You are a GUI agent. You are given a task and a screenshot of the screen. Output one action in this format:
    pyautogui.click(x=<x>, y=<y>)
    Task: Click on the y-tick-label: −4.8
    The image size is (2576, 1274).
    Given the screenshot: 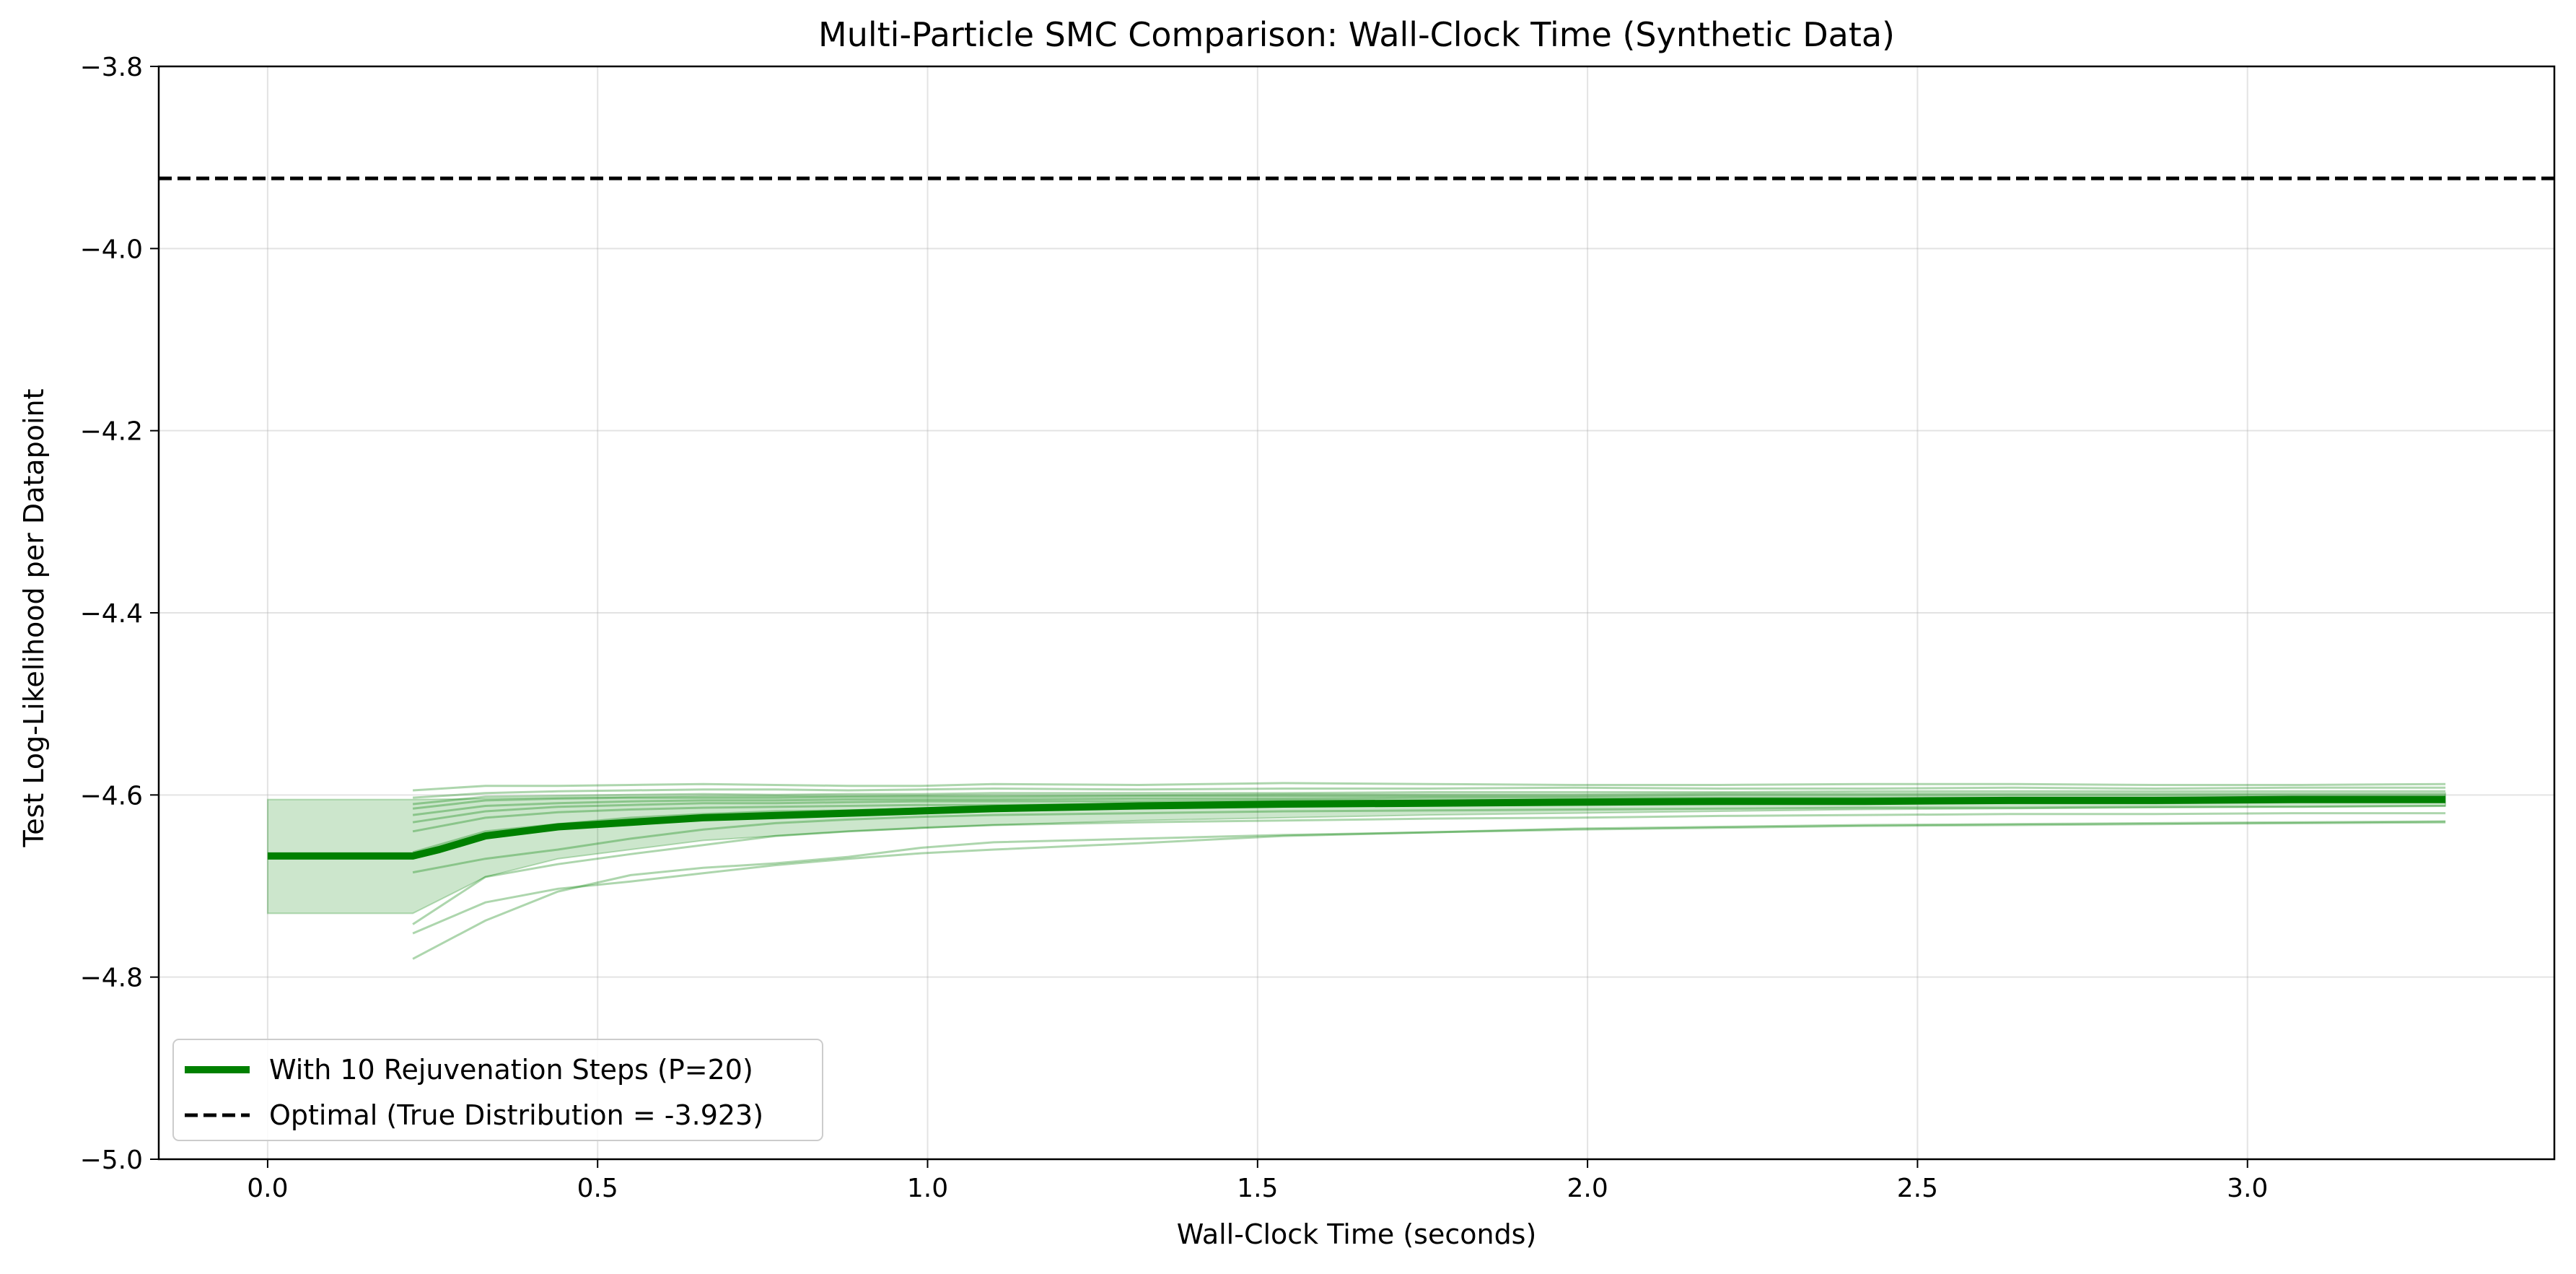 What is the action you would take?
    pyautogui.click(x=111, y=979)
    